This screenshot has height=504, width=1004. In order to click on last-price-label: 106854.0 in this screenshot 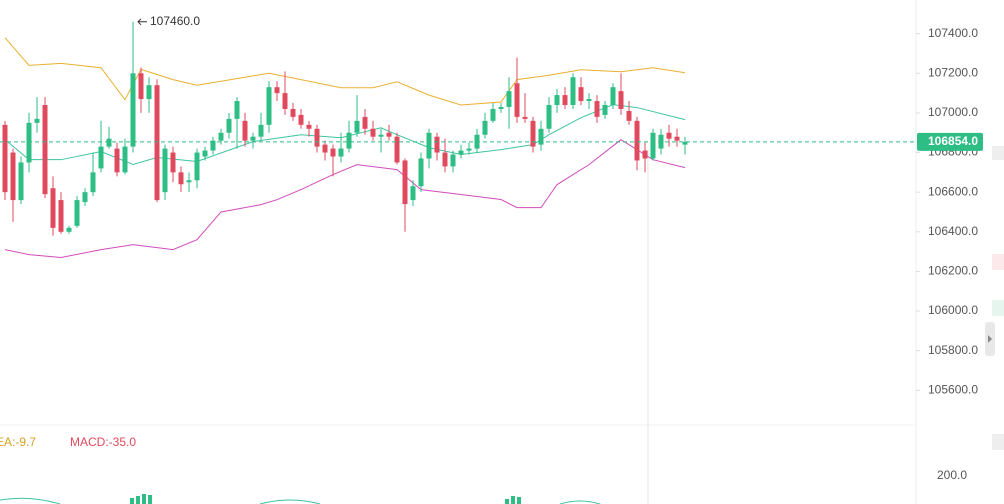, I will do `click(953, 141)`.